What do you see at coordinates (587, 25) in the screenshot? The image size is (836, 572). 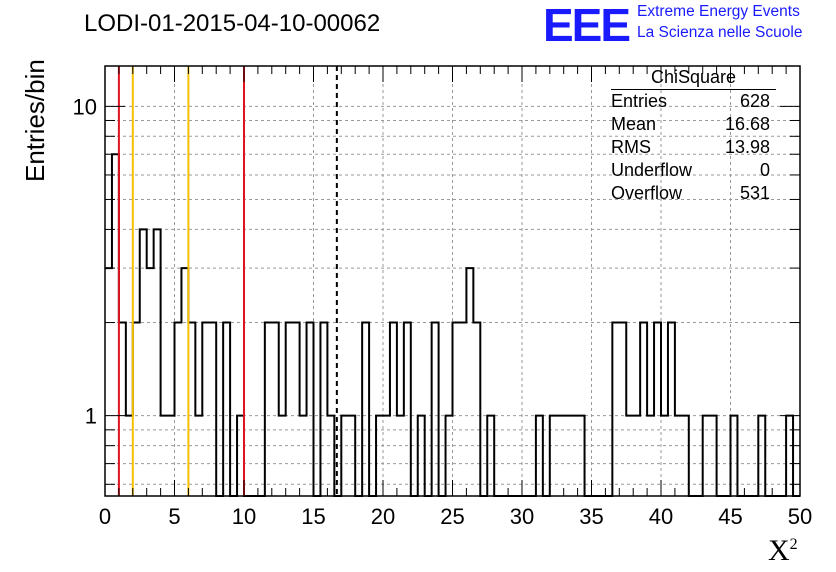 I see `eee-logo: EEE` at bounding box center [587, 25].